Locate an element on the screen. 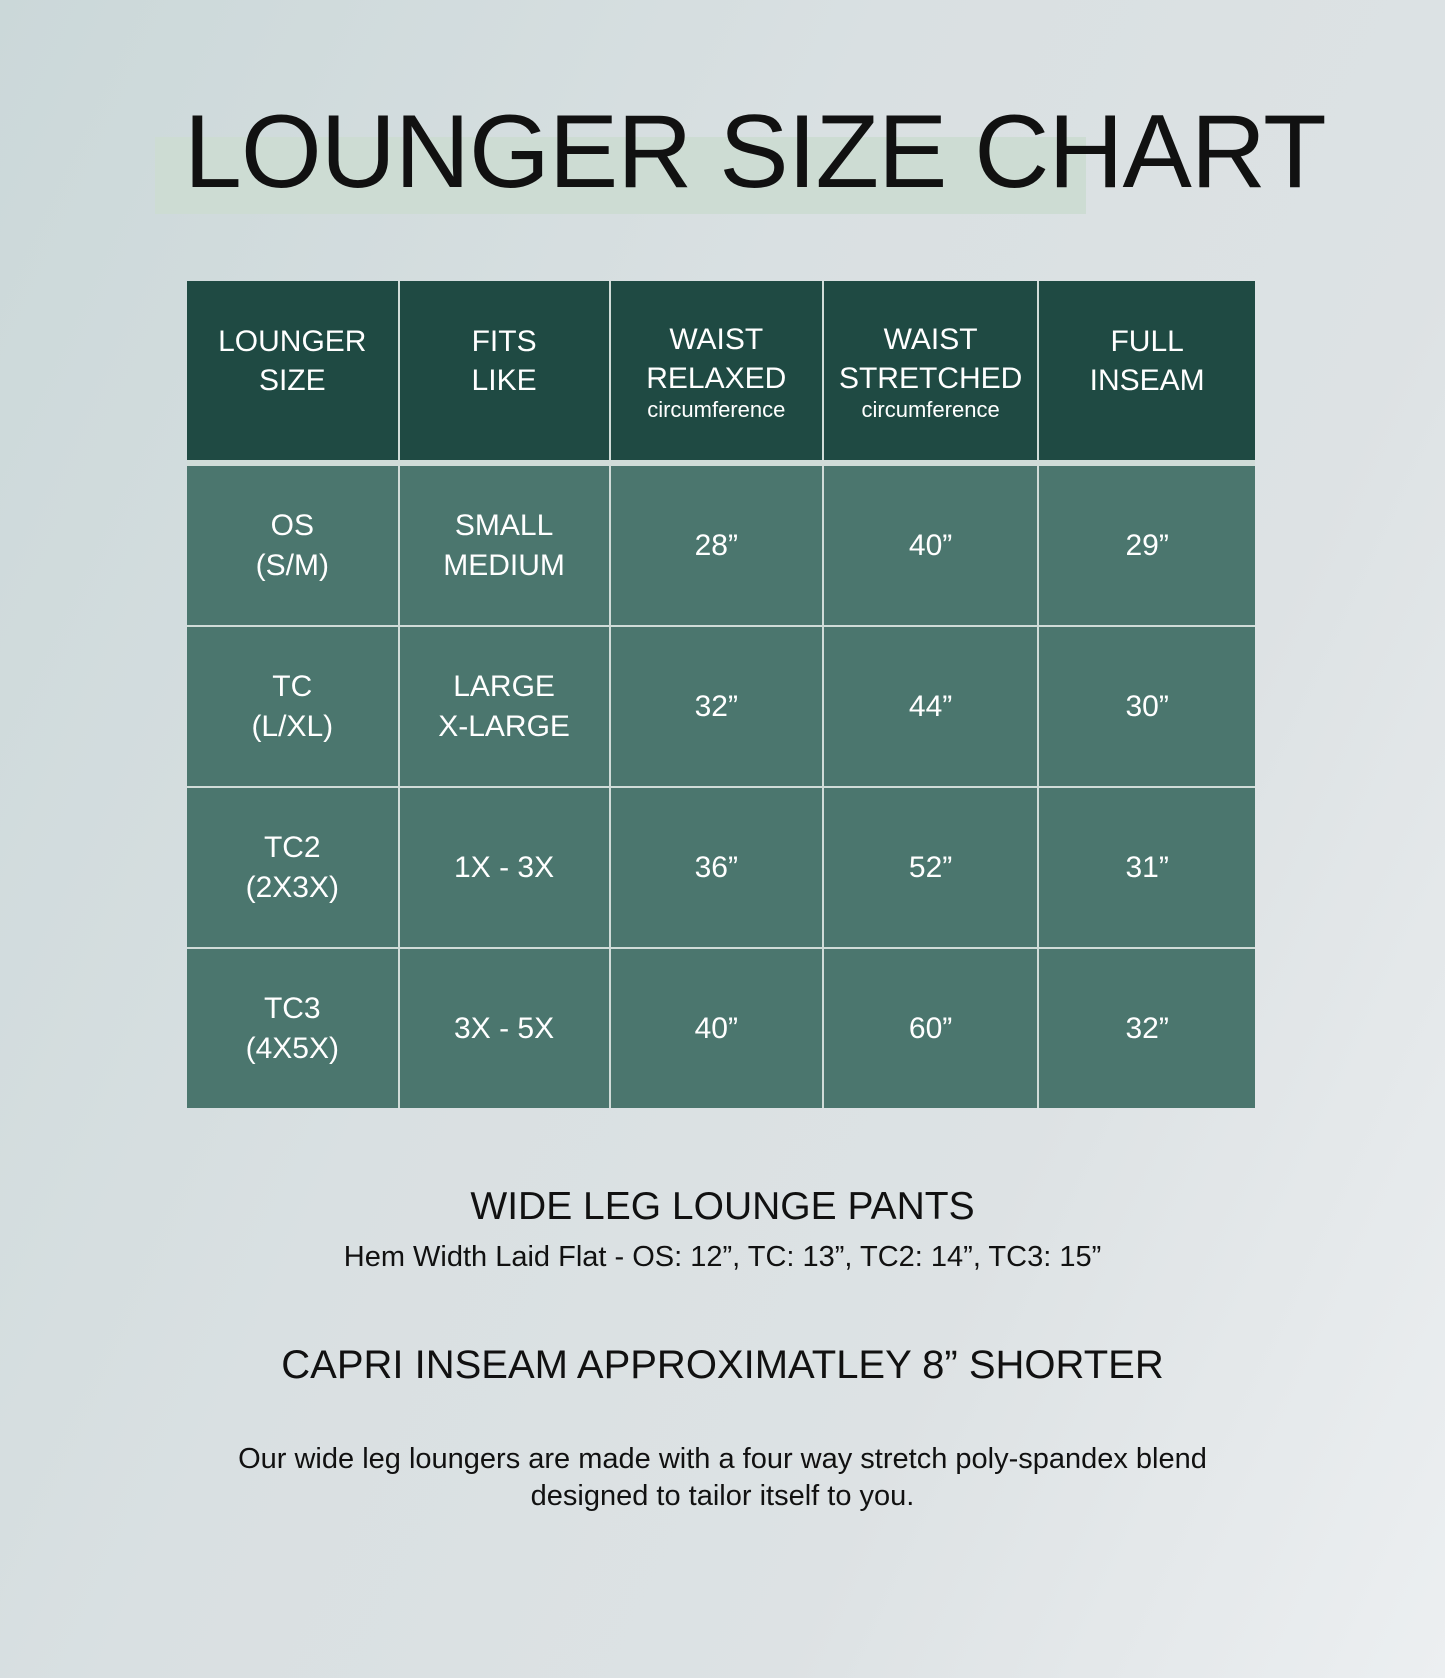  cell-text: TC3 is located at coordinates (292, 1008).